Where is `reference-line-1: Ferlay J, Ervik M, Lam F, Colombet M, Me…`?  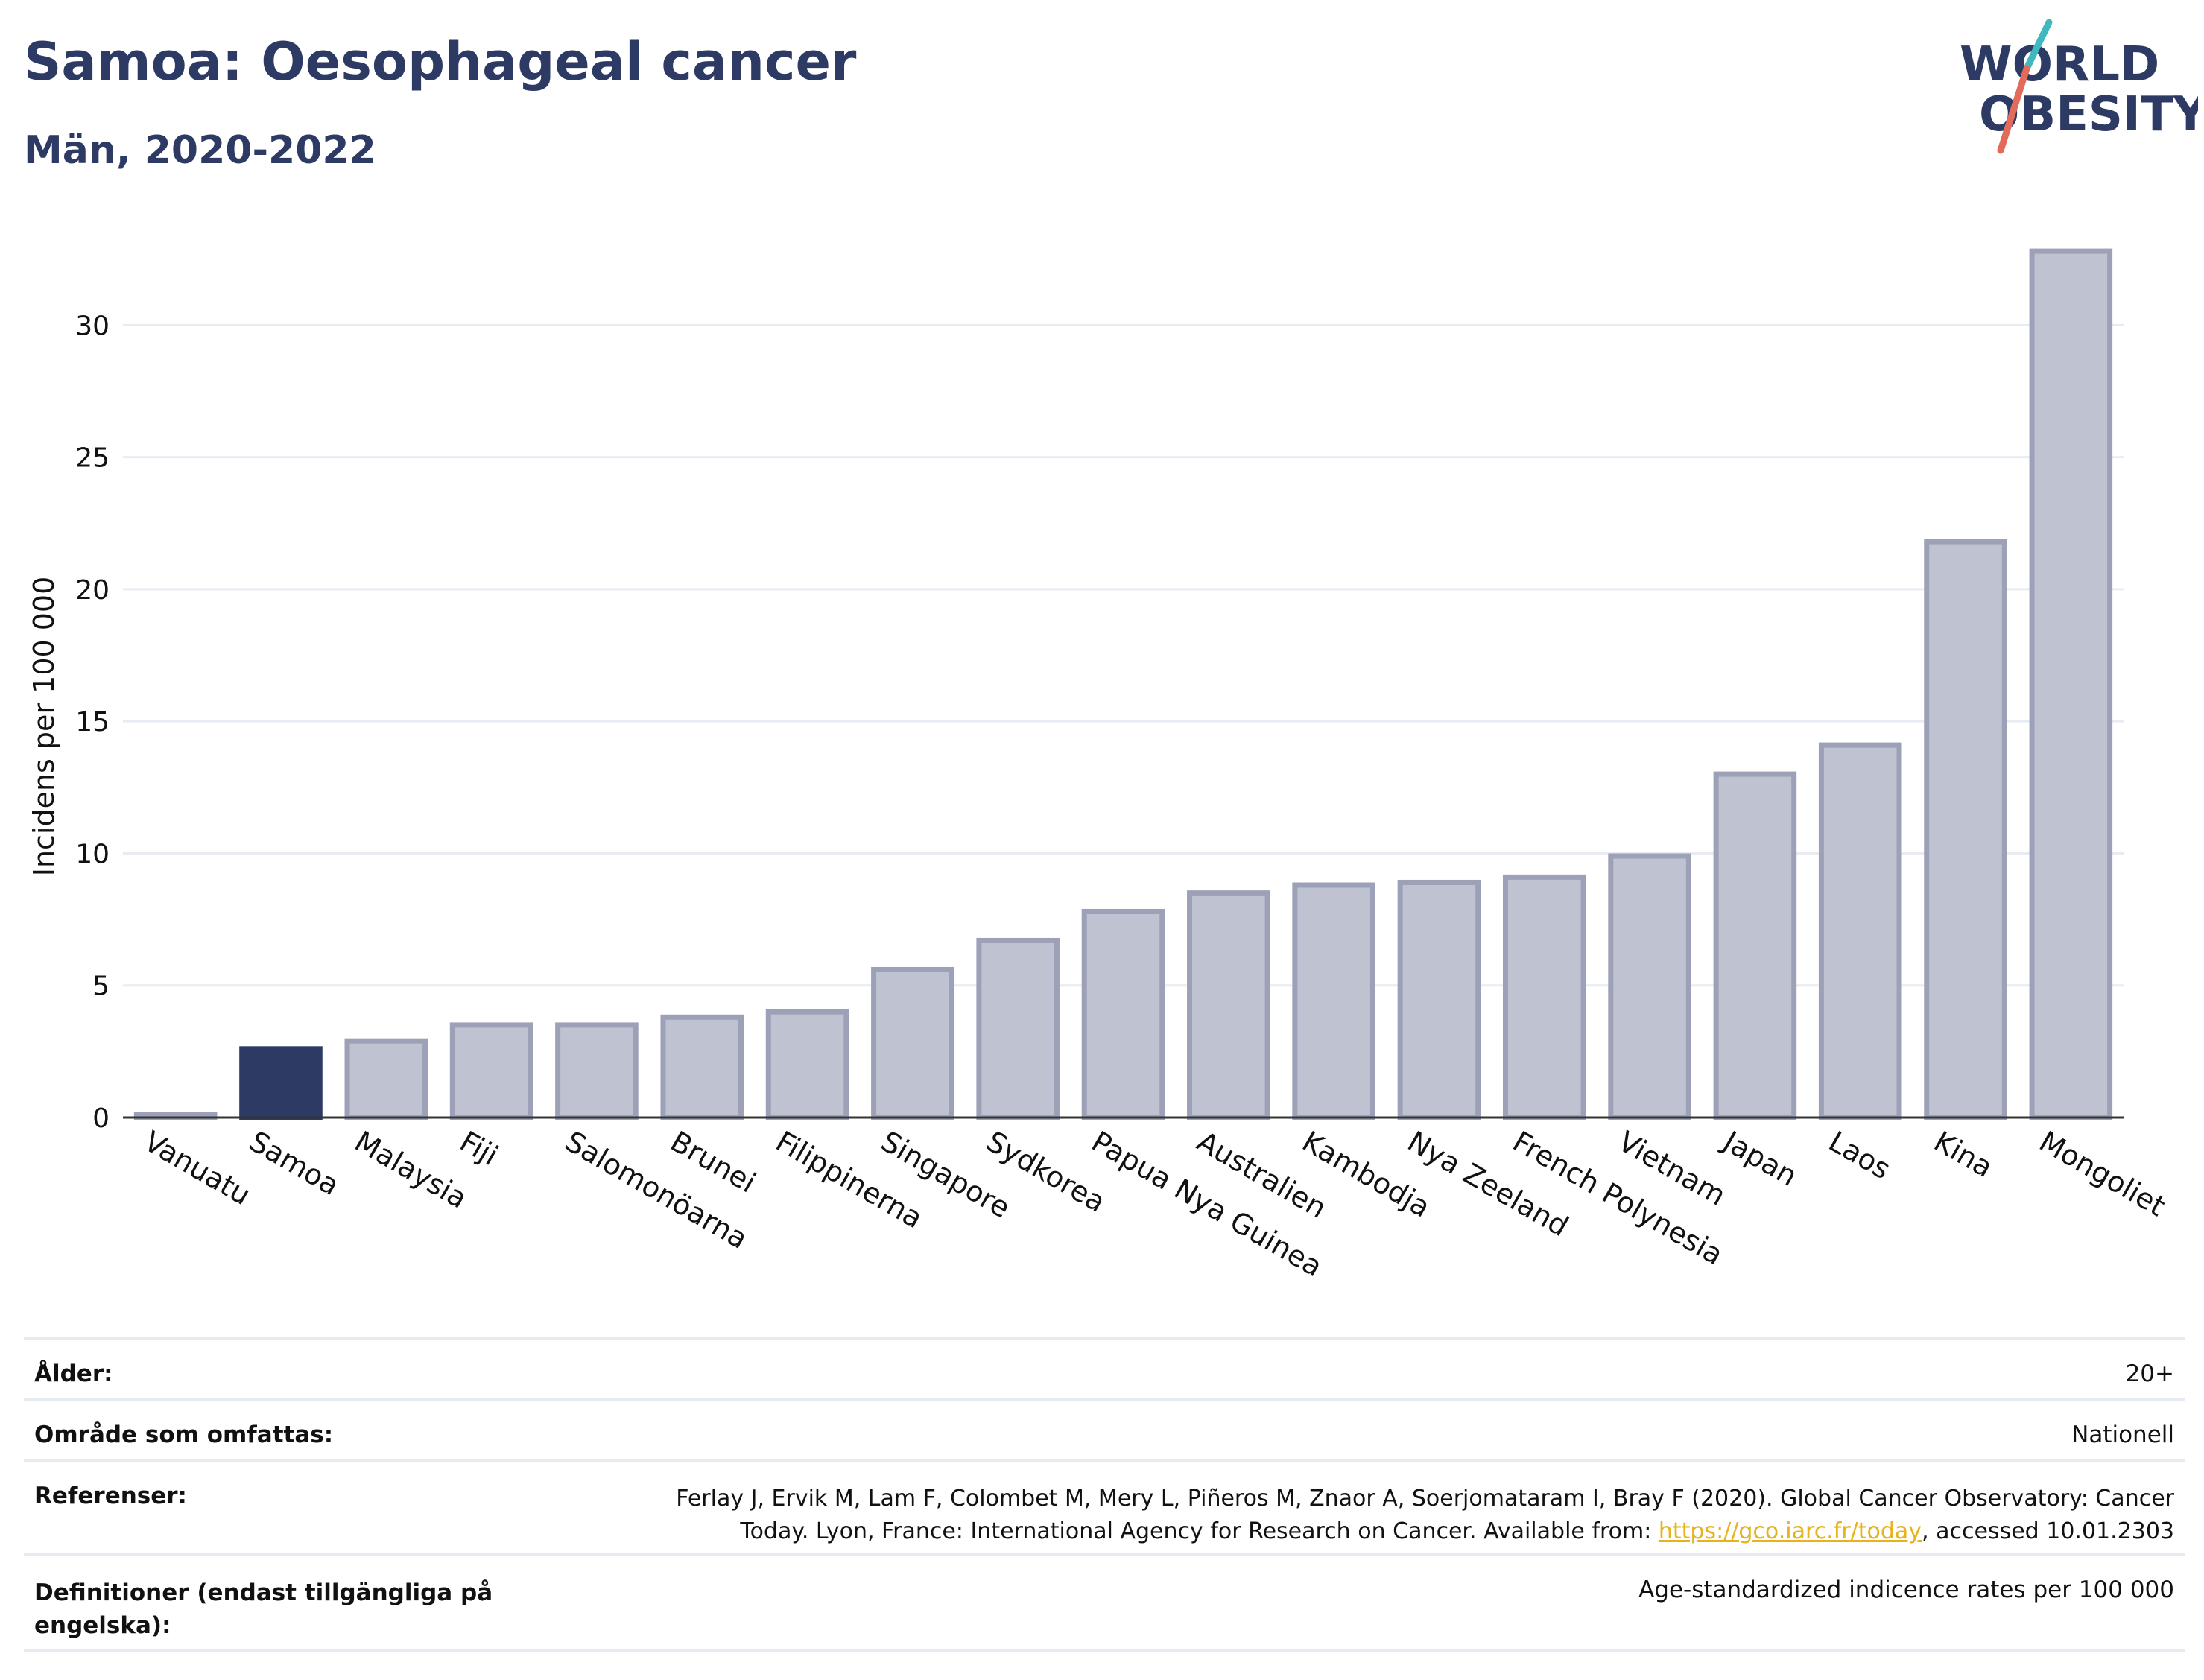 reference-line-1: Ferlay J, Ervik M, Lam F, Colombet M, Me… is located at coordinates (1425, 1499).